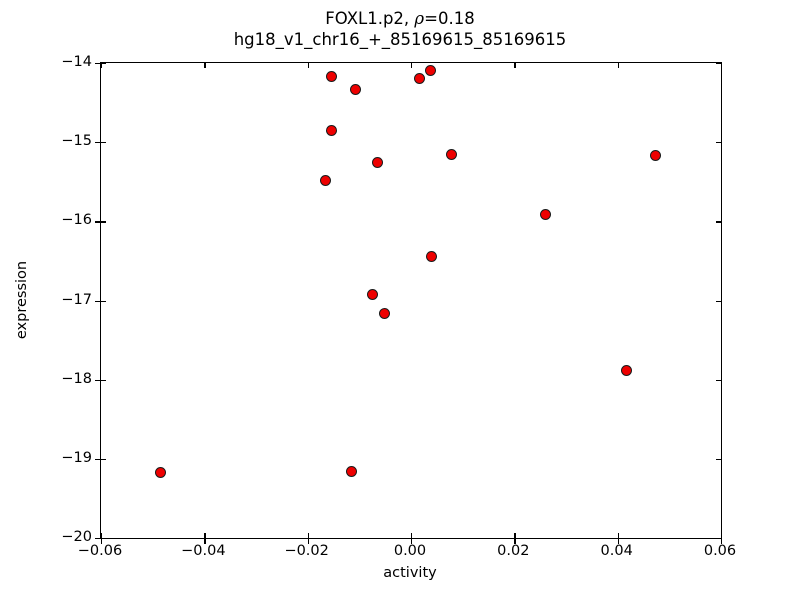 The image size is (800, 600). Describe the element at coordinates (76, 220) in the screenshot. I see `y-tick-label: −16` at that location.